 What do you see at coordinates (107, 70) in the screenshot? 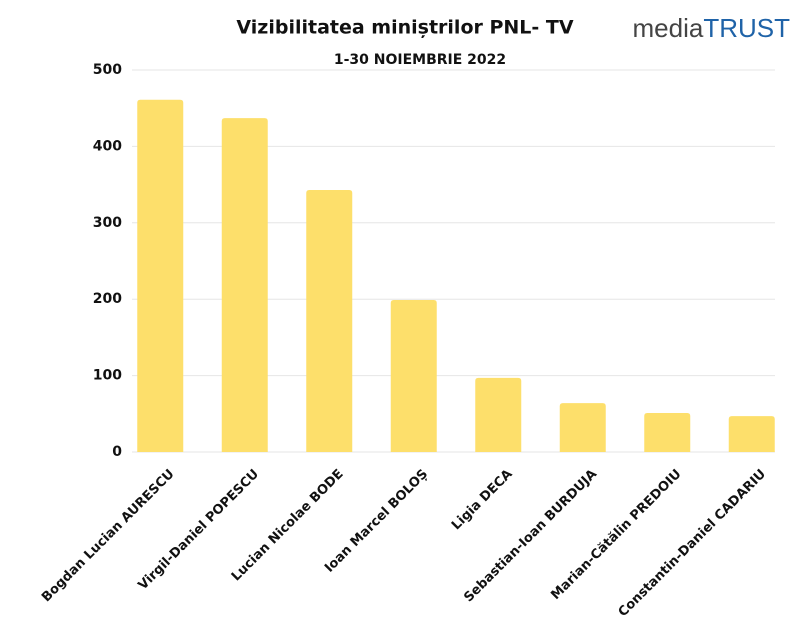
I see `y-tick-label: 500` at bounding box center [107, 70].